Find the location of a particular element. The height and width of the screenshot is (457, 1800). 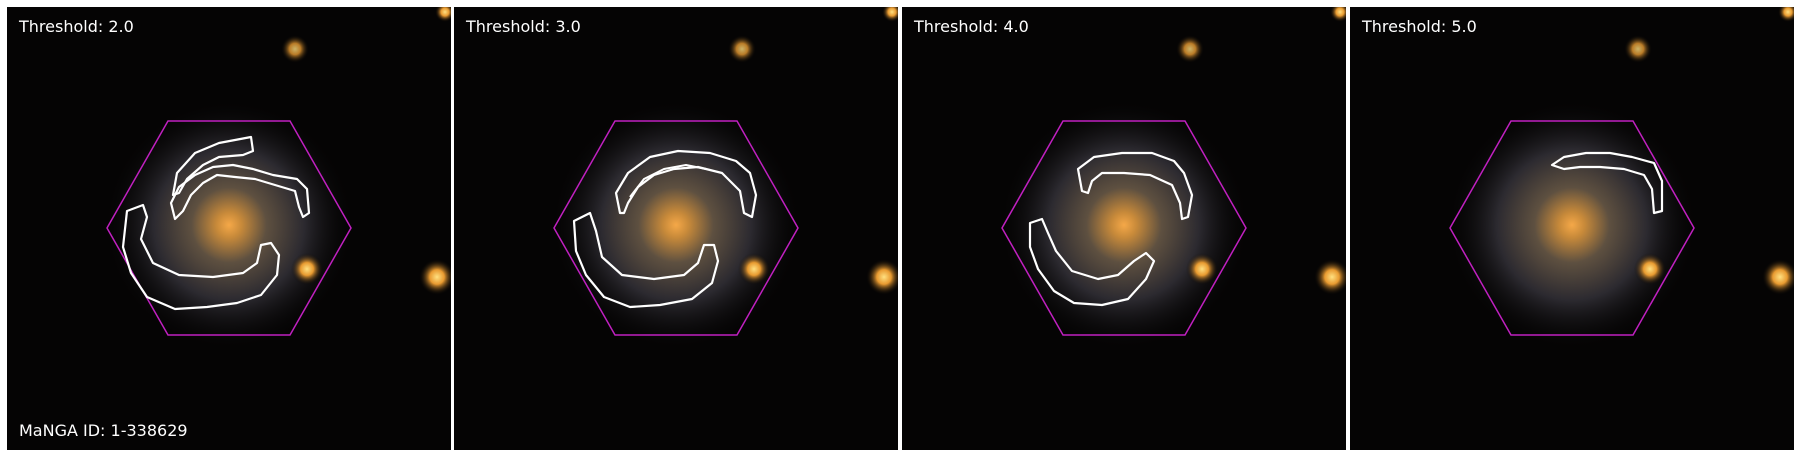

threshold-label: Threshold: 4.0 is located at coordinates (971, 26).